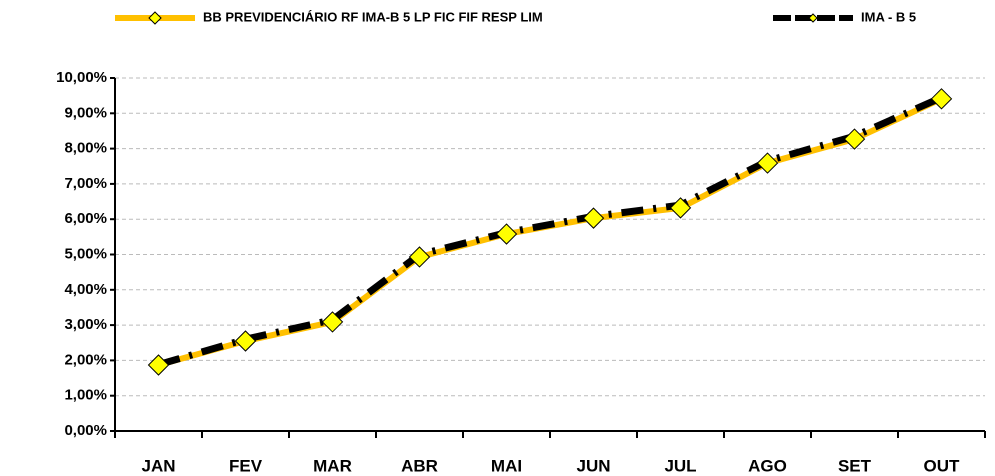  I want to click on y-tick-label: 3,00%, so click(85, 324).